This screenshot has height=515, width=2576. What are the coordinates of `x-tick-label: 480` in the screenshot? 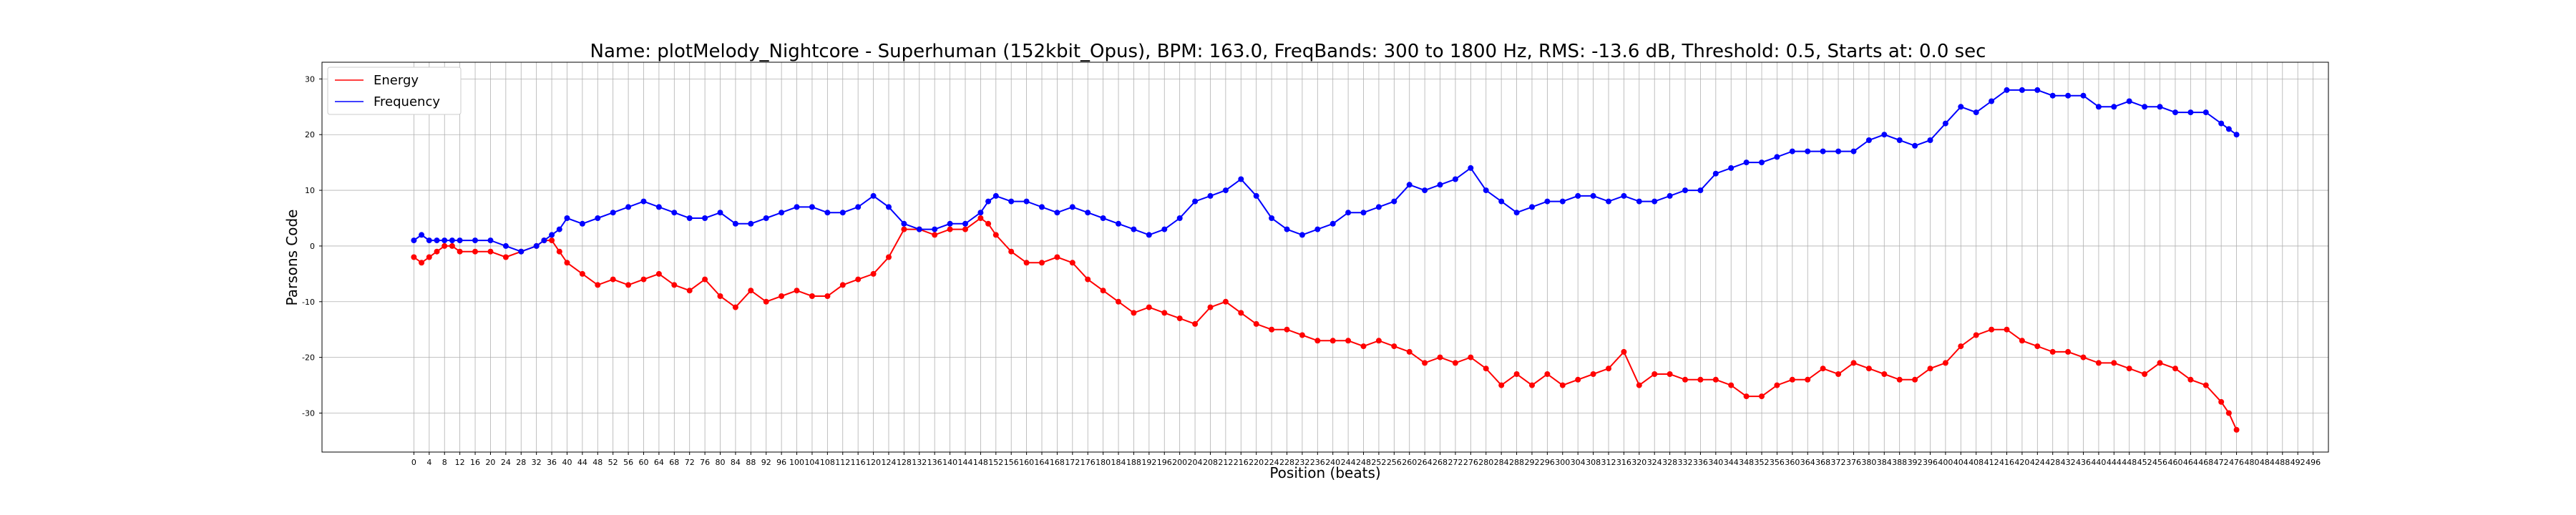 It's located at (2251, 462).